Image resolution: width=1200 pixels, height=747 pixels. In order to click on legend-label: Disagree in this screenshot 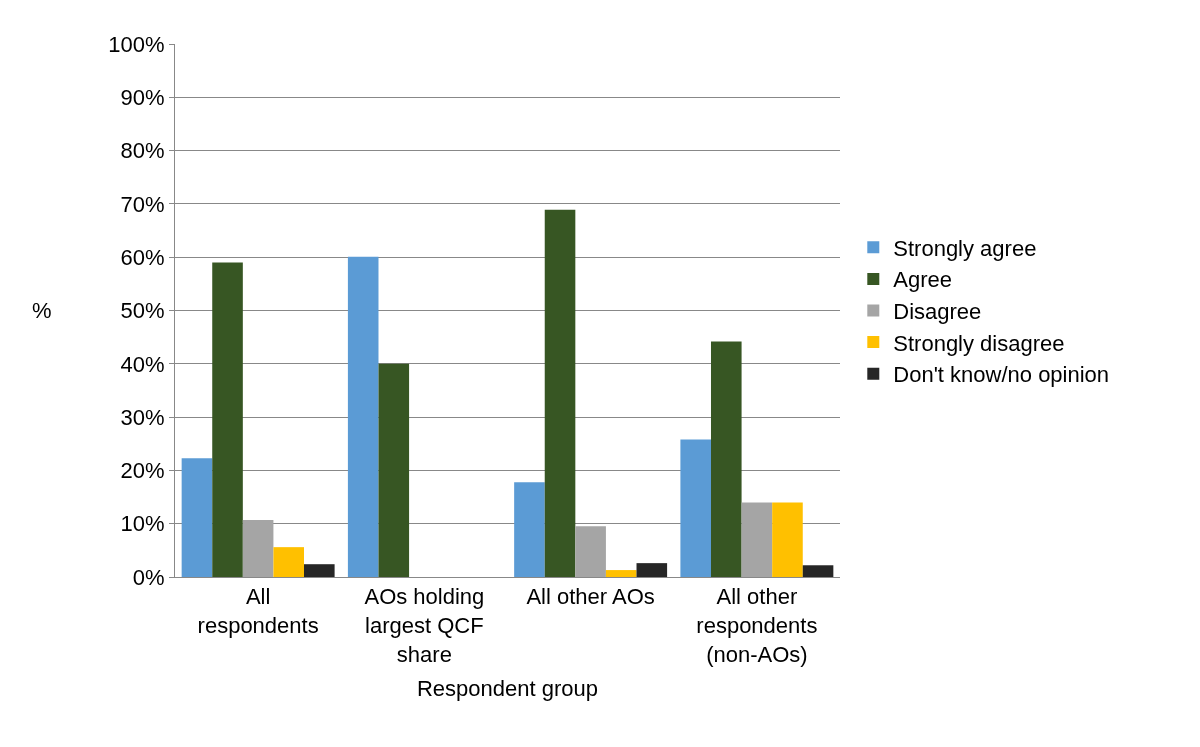, I will do `click(937, 312)`.